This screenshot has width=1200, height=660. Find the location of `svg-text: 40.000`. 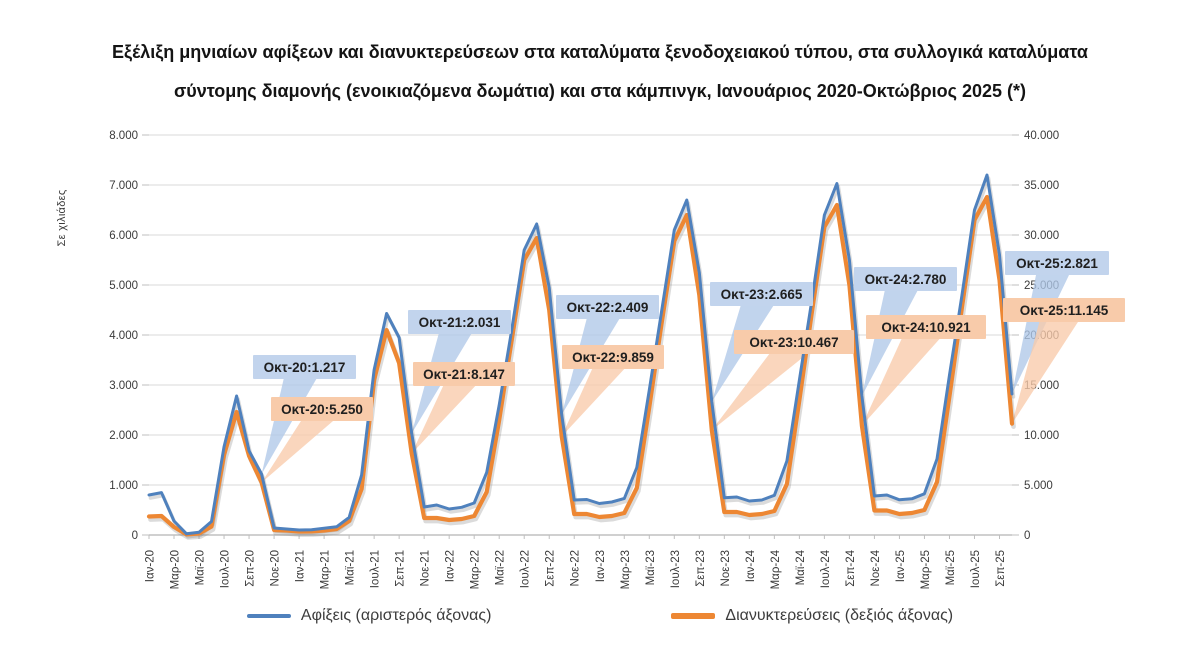

svg-text: 40.000 is located at coordinates (1041, 136).